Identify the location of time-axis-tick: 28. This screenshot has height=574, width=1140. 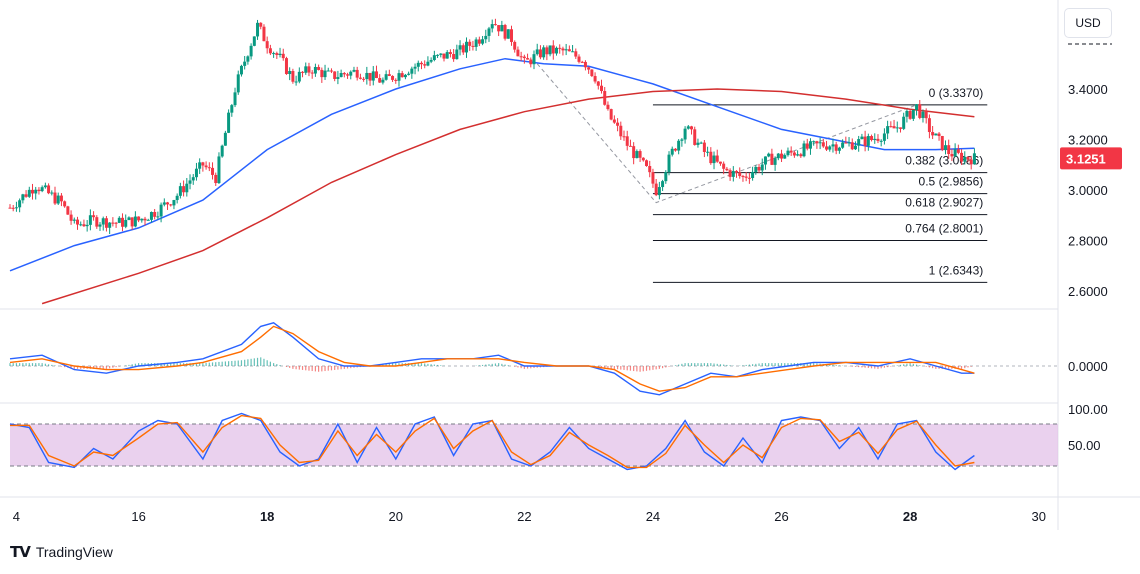
(910, 516).